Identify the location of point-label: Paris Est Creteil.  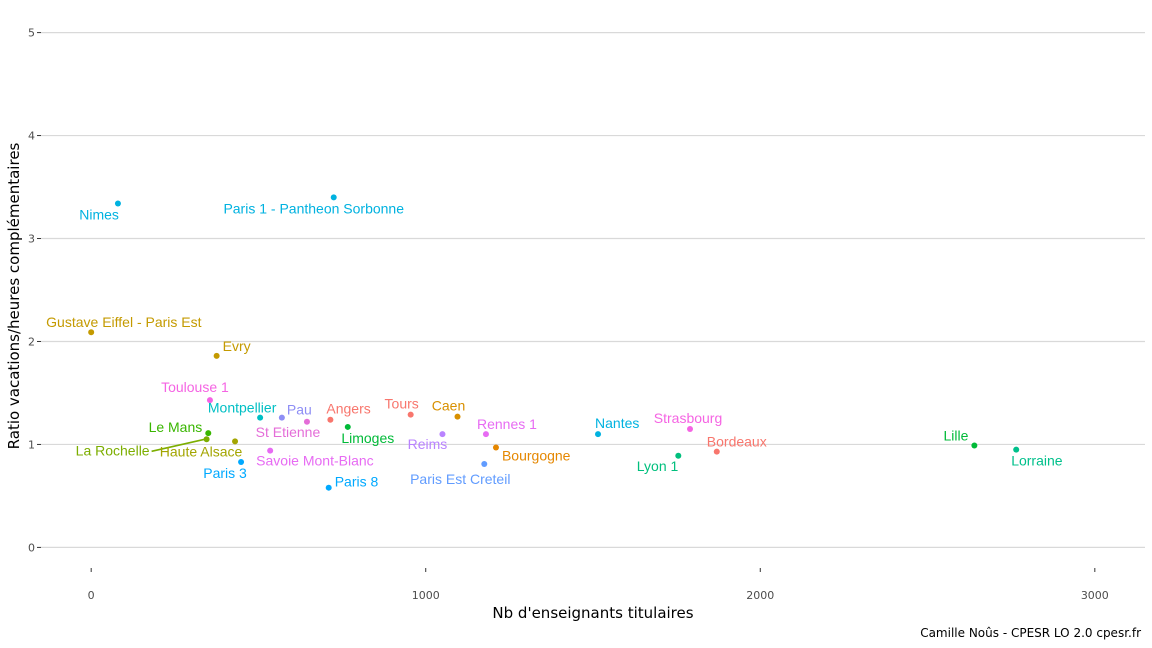
(460, 479).